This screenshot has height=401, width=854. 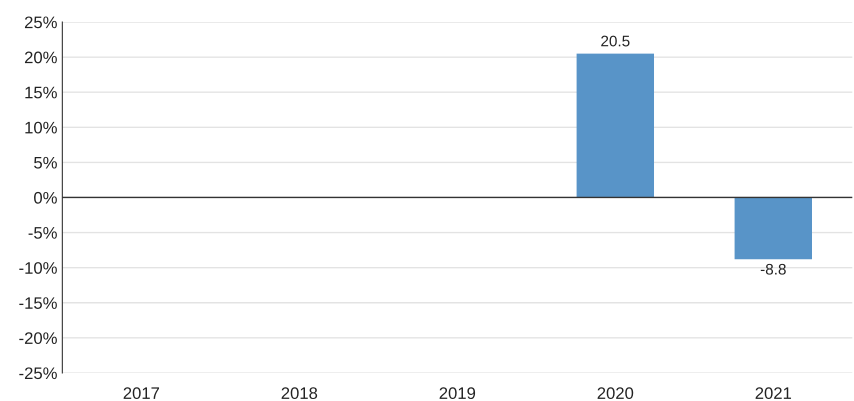 What do you see at coordinates (38, 373) in the screenshot?
I see `y-tick-label: -25%` at bounding box center [38, 373].